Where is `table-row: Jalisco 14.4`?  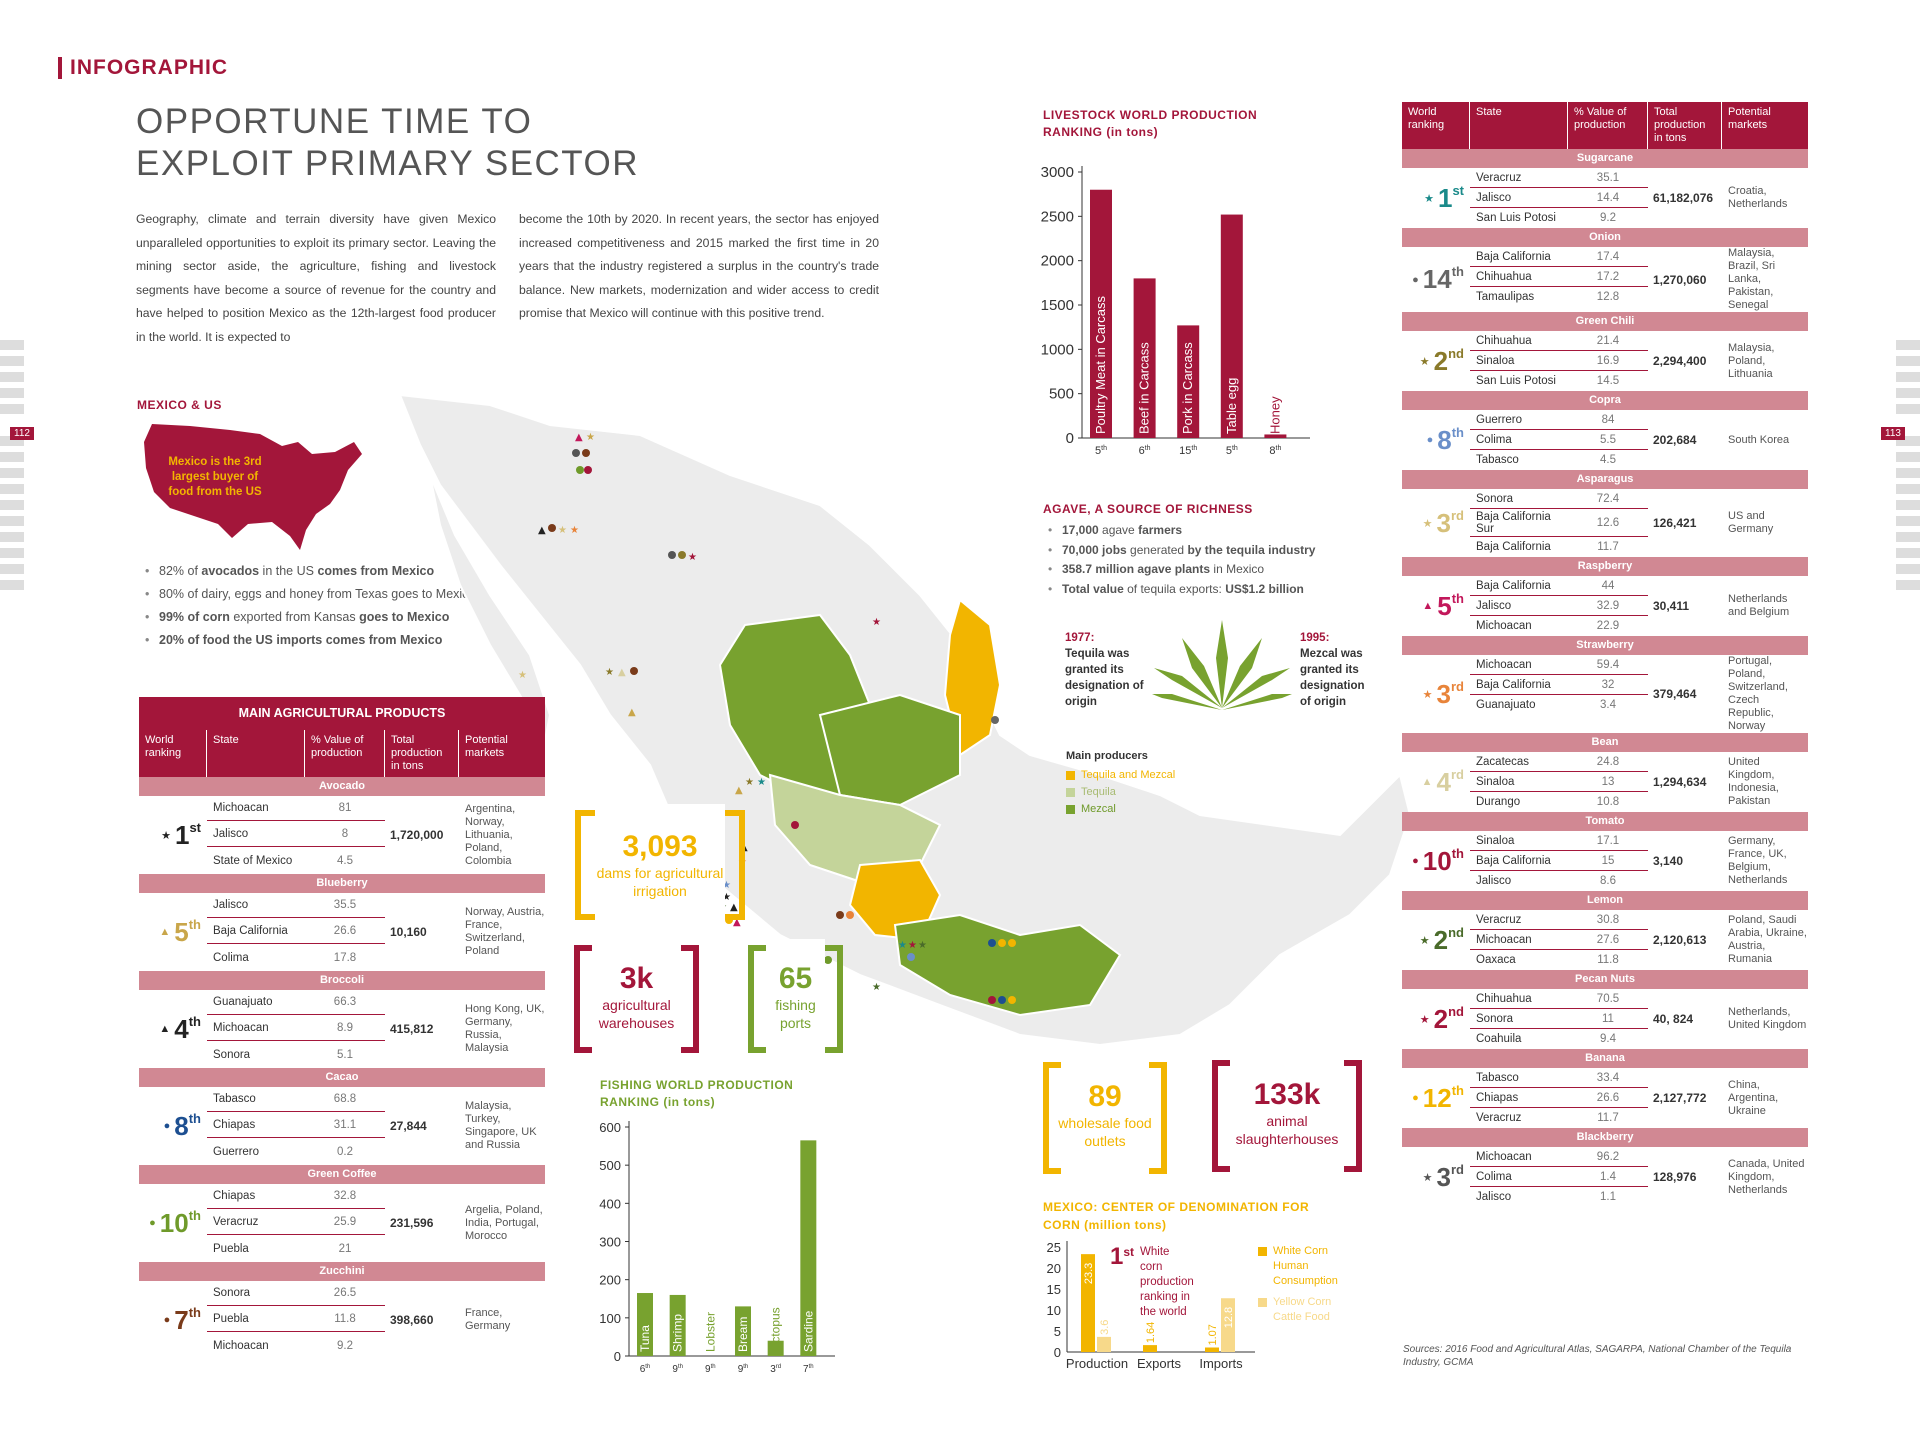 table-row: Jalisco 14.4 is located at coordinates (1559, 198).